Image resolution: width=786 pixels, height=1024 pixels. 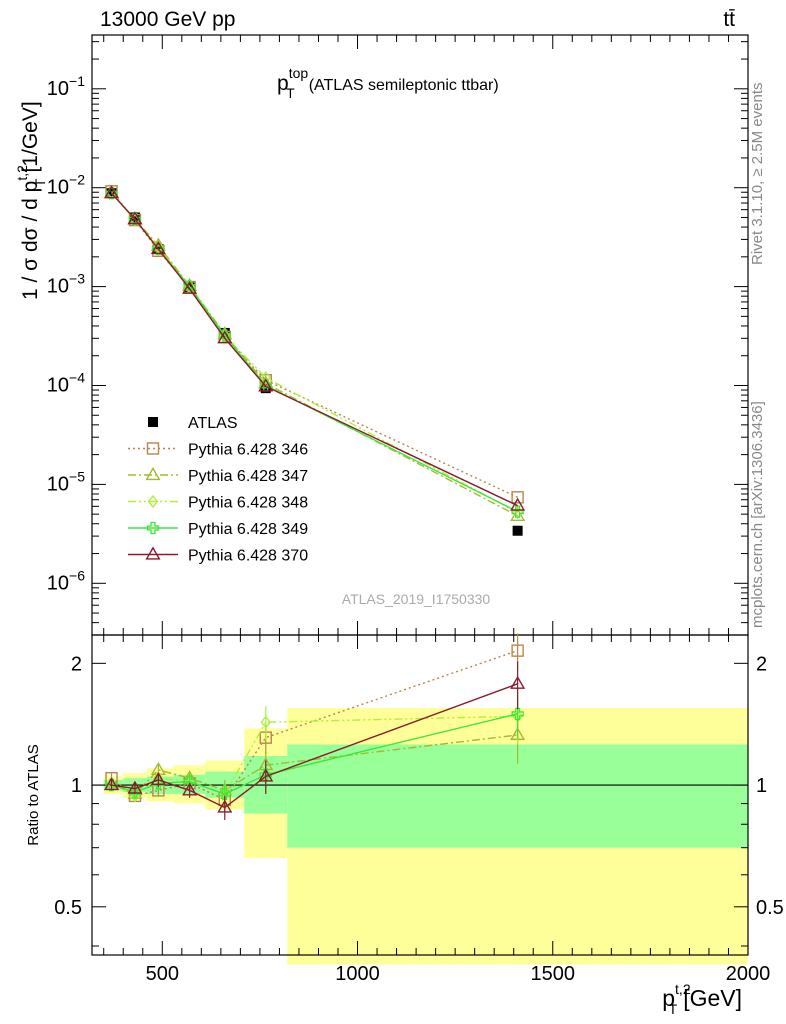 What do you see at coordinates (76, 664) in the screenshot?
I see `ratio-y-tick-label-left-2: 2` at bounding box center [76, 664].